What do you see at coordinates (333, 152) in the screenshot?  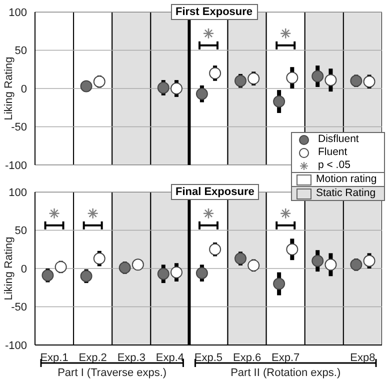 I see `legend-label: Fluent` at bounding box center [333, 152].